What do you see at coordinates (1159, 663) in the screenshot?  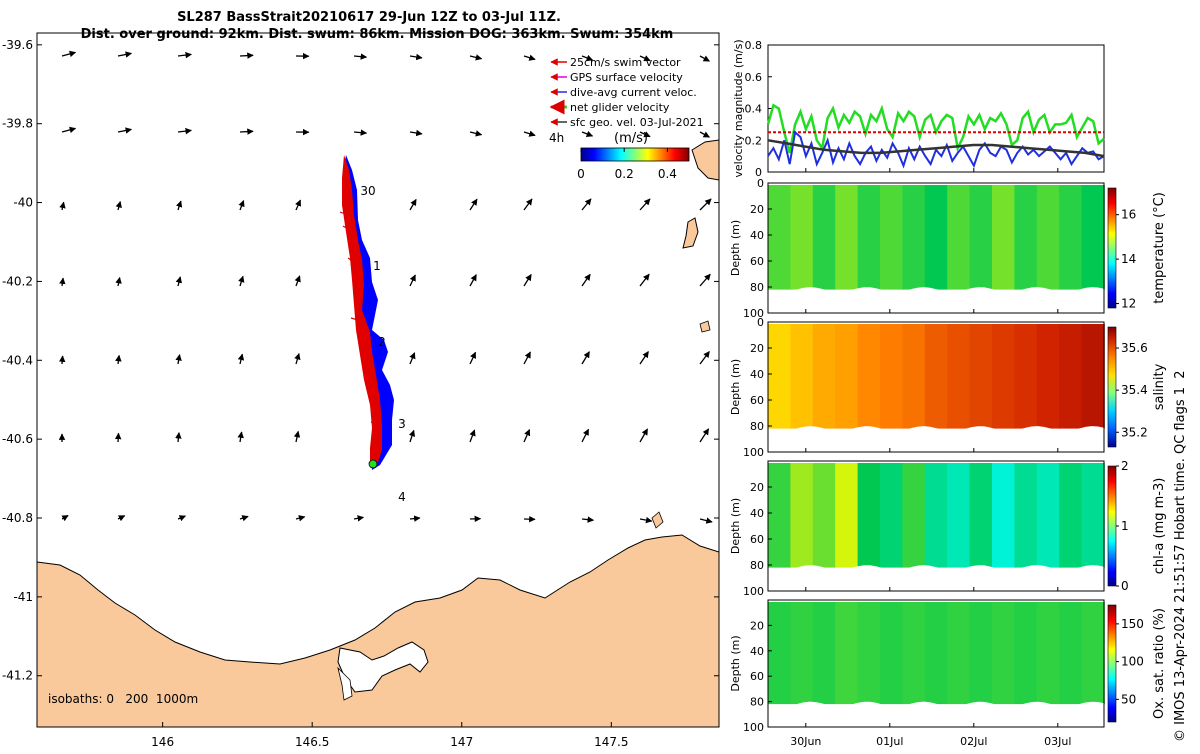 I see `colorbar-label: Ox. sat. ratio (%)` at bounding box center [1159, 663].